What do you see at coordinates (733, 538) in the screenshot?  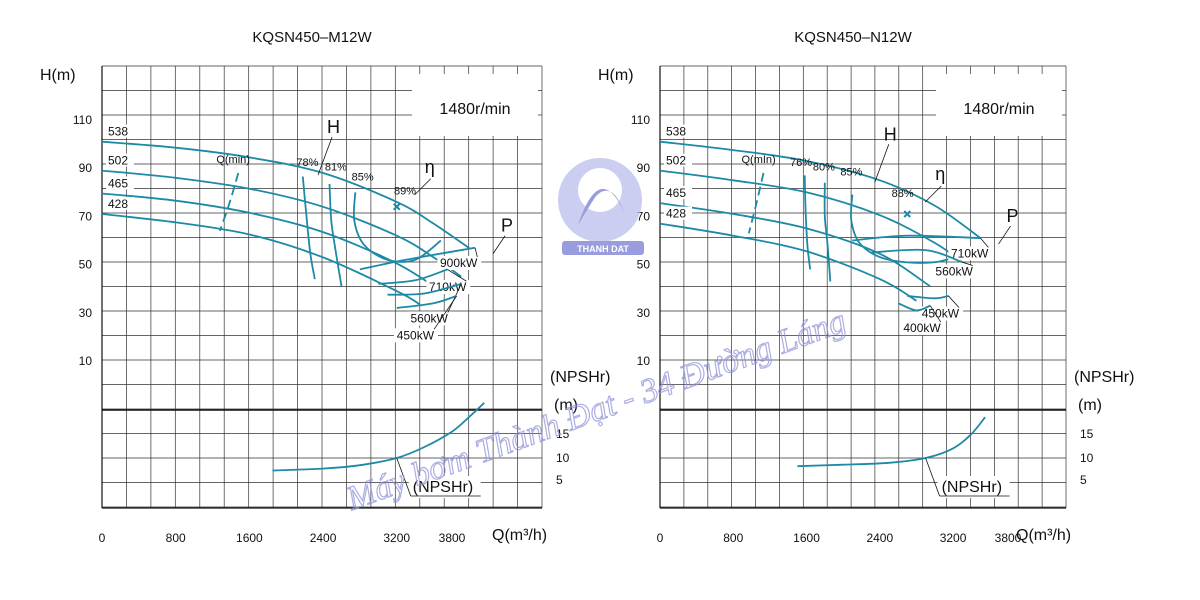 I see `x-tick-label: 800` at bounding box center [733, 538].